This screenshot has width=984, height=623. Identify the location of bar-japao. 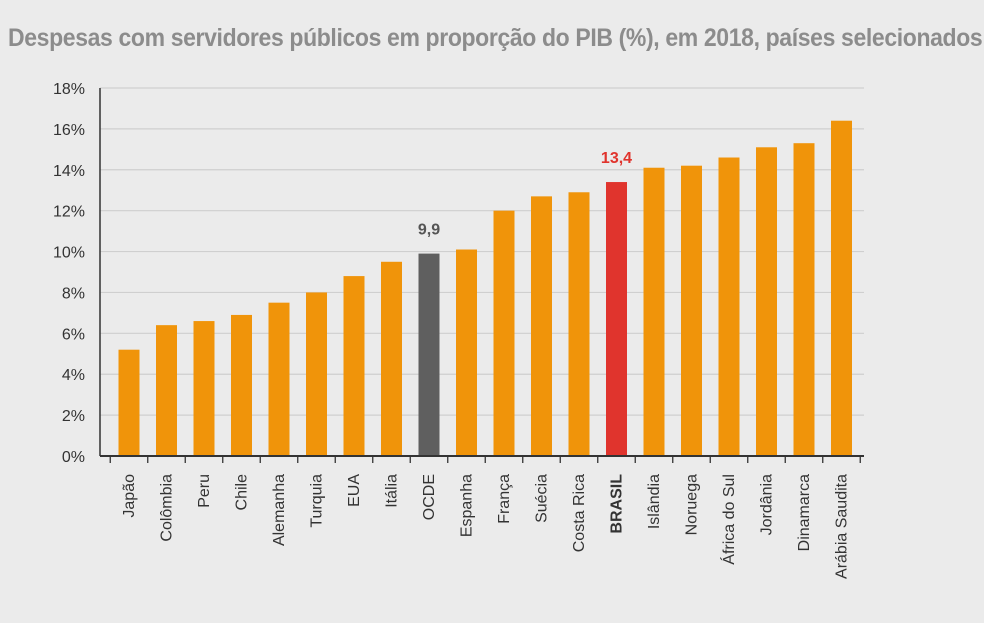
(129, 402).